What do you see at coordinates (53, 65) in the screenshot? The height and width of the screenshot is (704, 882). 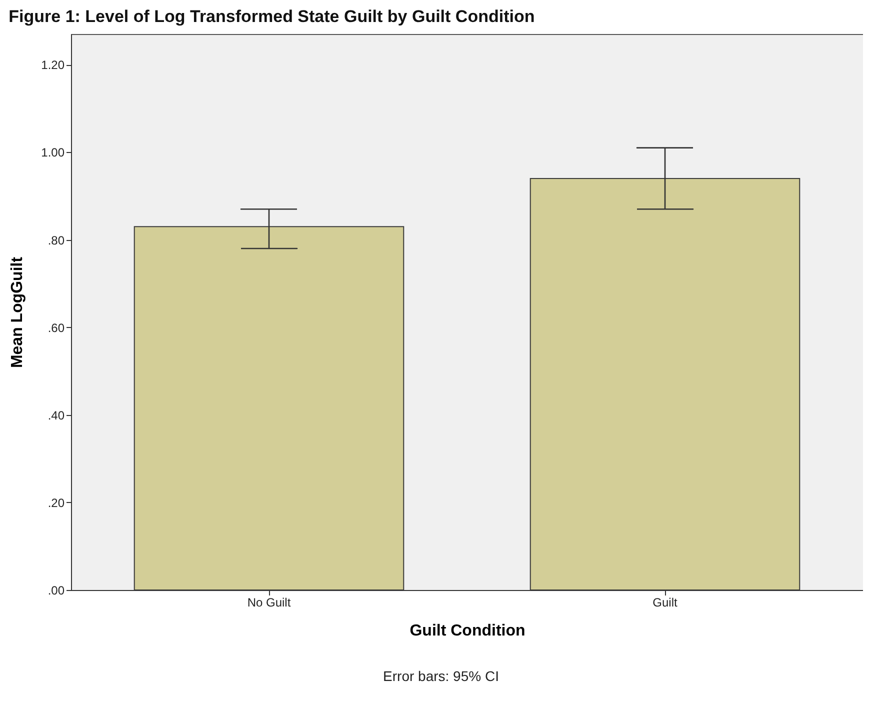 I see `y-tick-label: 1.20` at bounding box center [53, 65].